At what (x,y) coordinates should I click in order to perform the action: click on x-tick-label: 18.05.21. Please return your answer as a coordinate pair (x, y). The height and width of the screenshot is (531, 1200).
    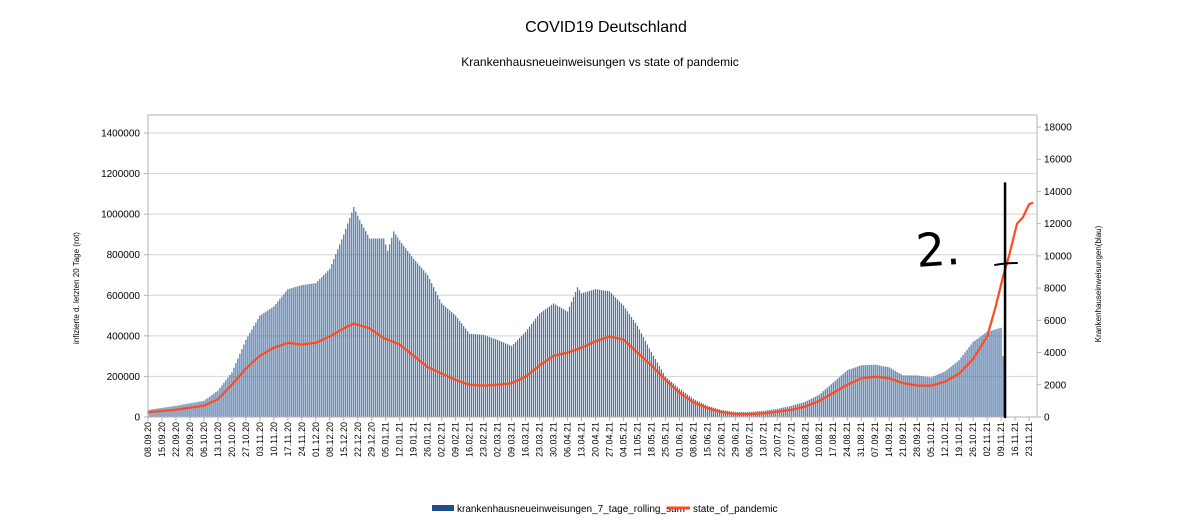
    Looking at the image, I should click on (651, 439).